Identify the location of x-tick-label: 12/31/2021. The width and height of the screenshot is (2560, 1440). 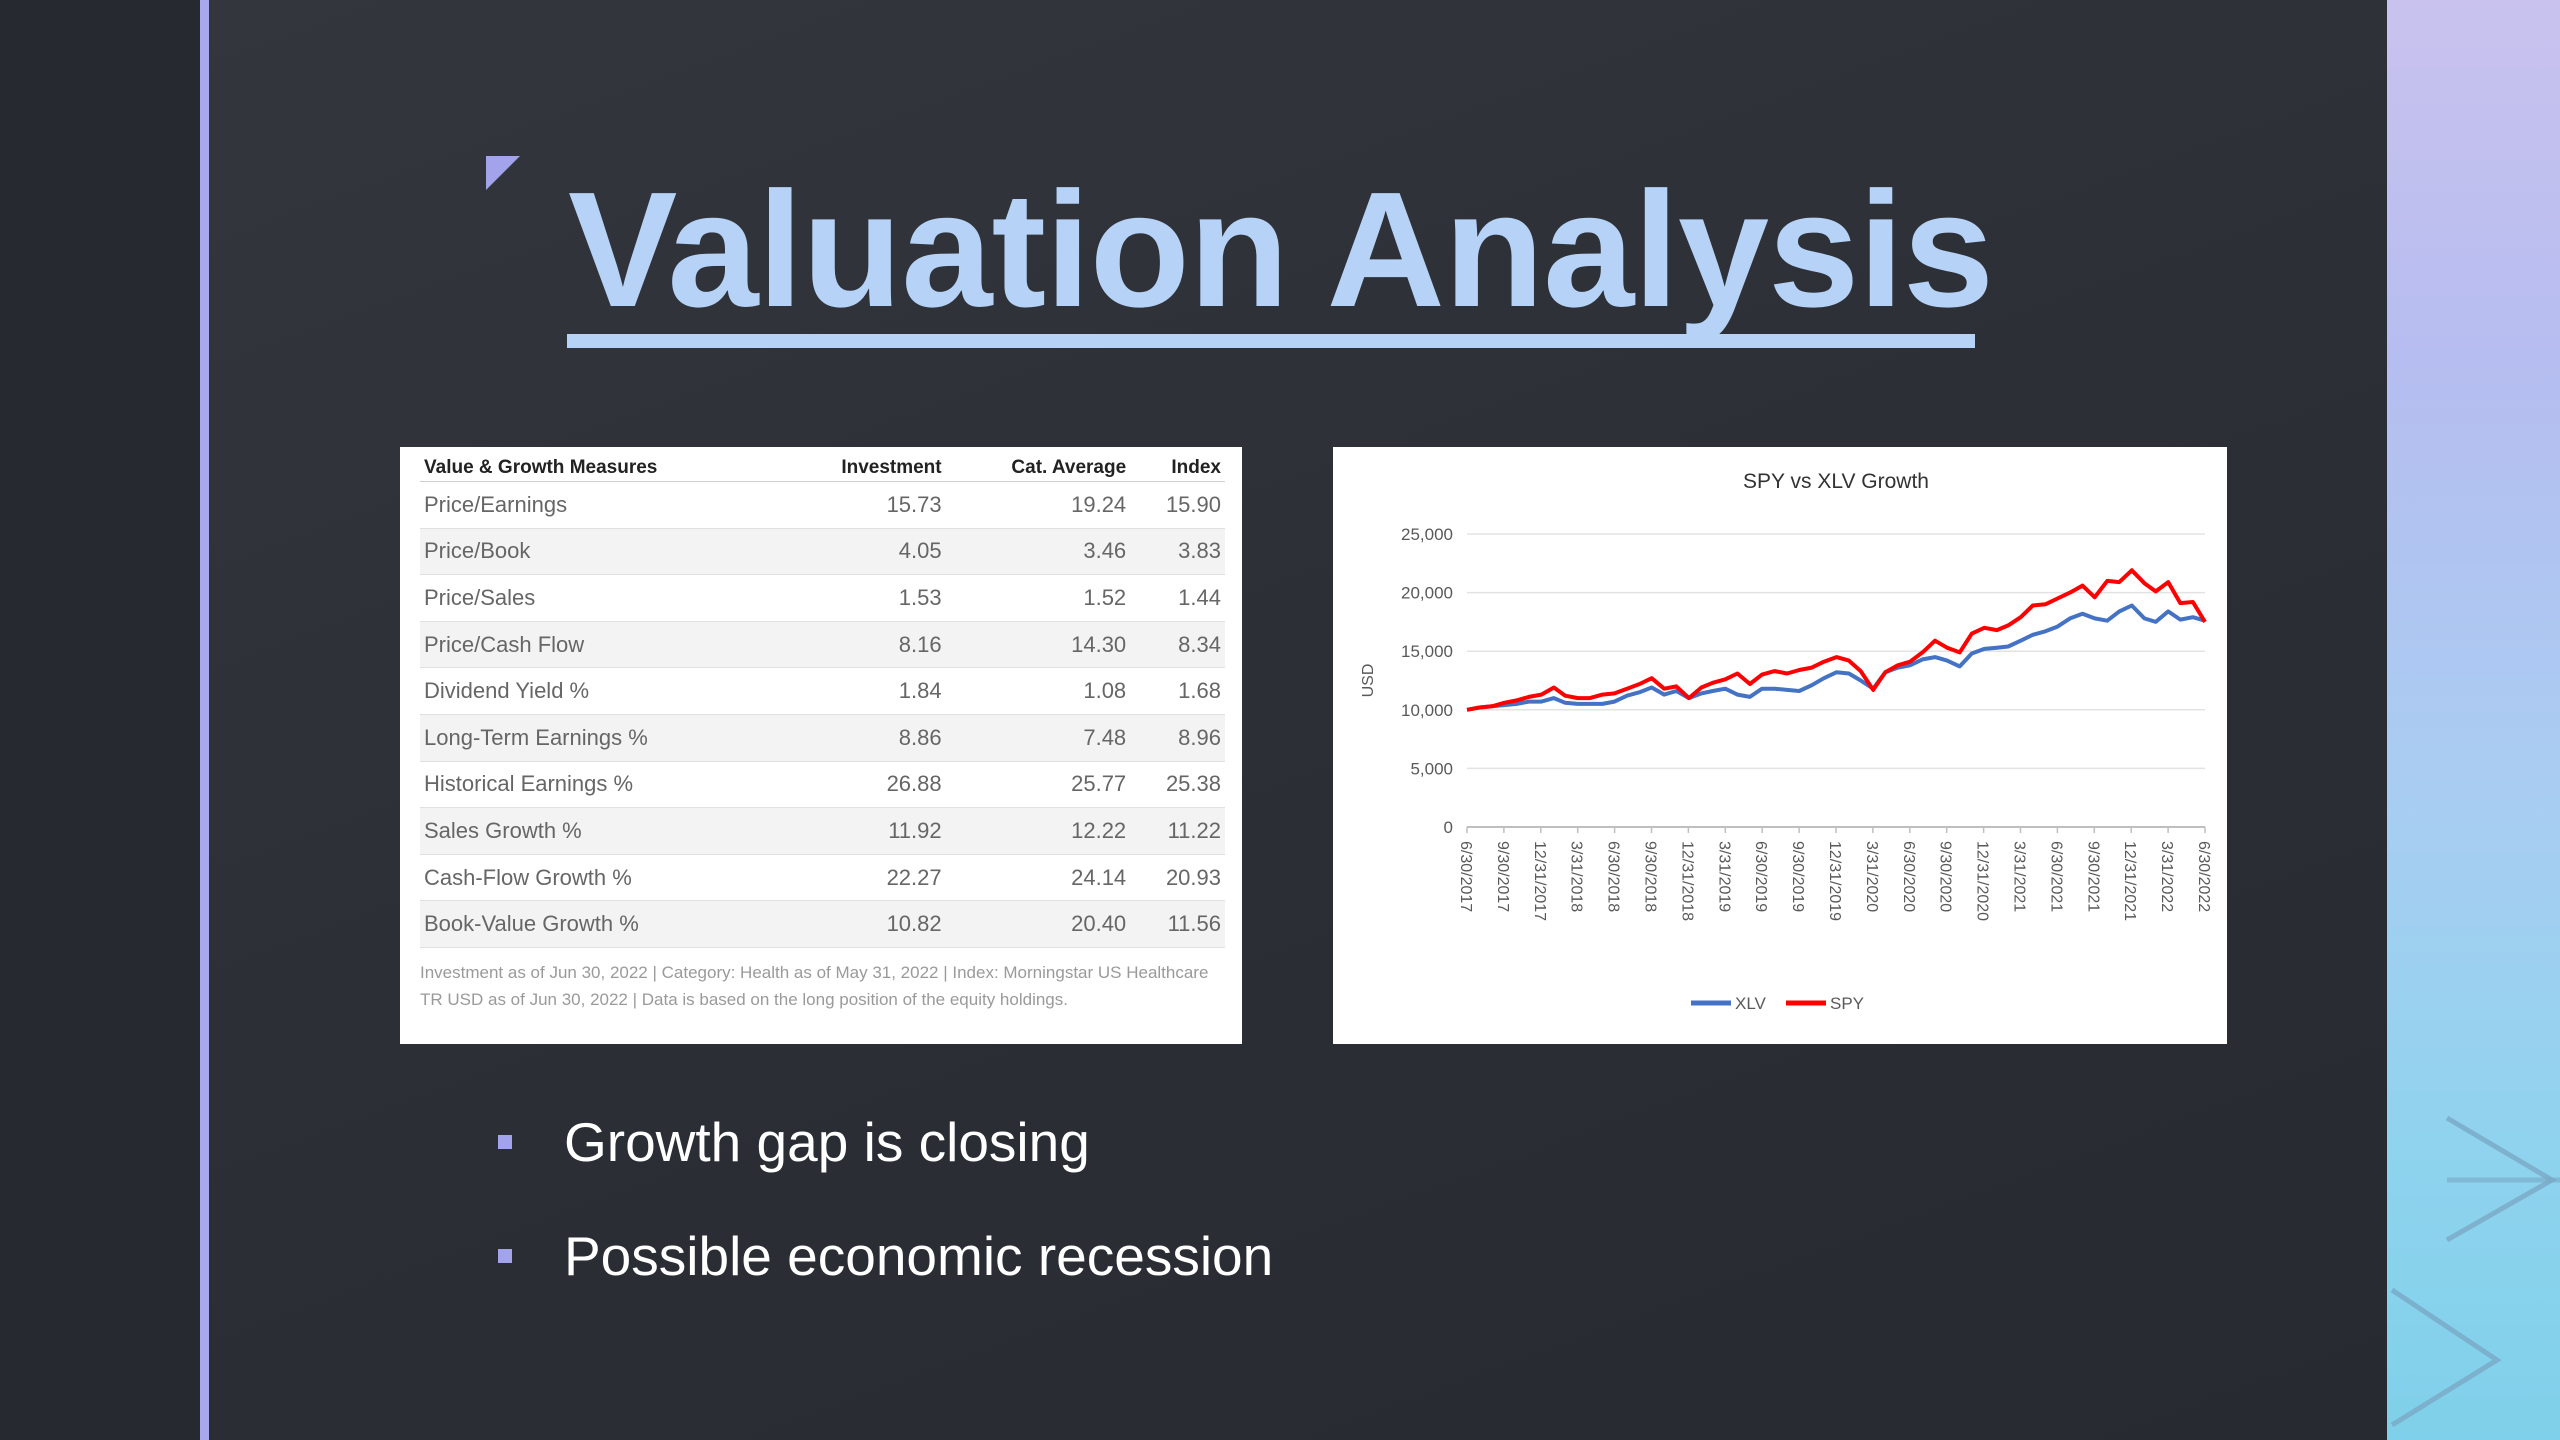
(2129, 881).